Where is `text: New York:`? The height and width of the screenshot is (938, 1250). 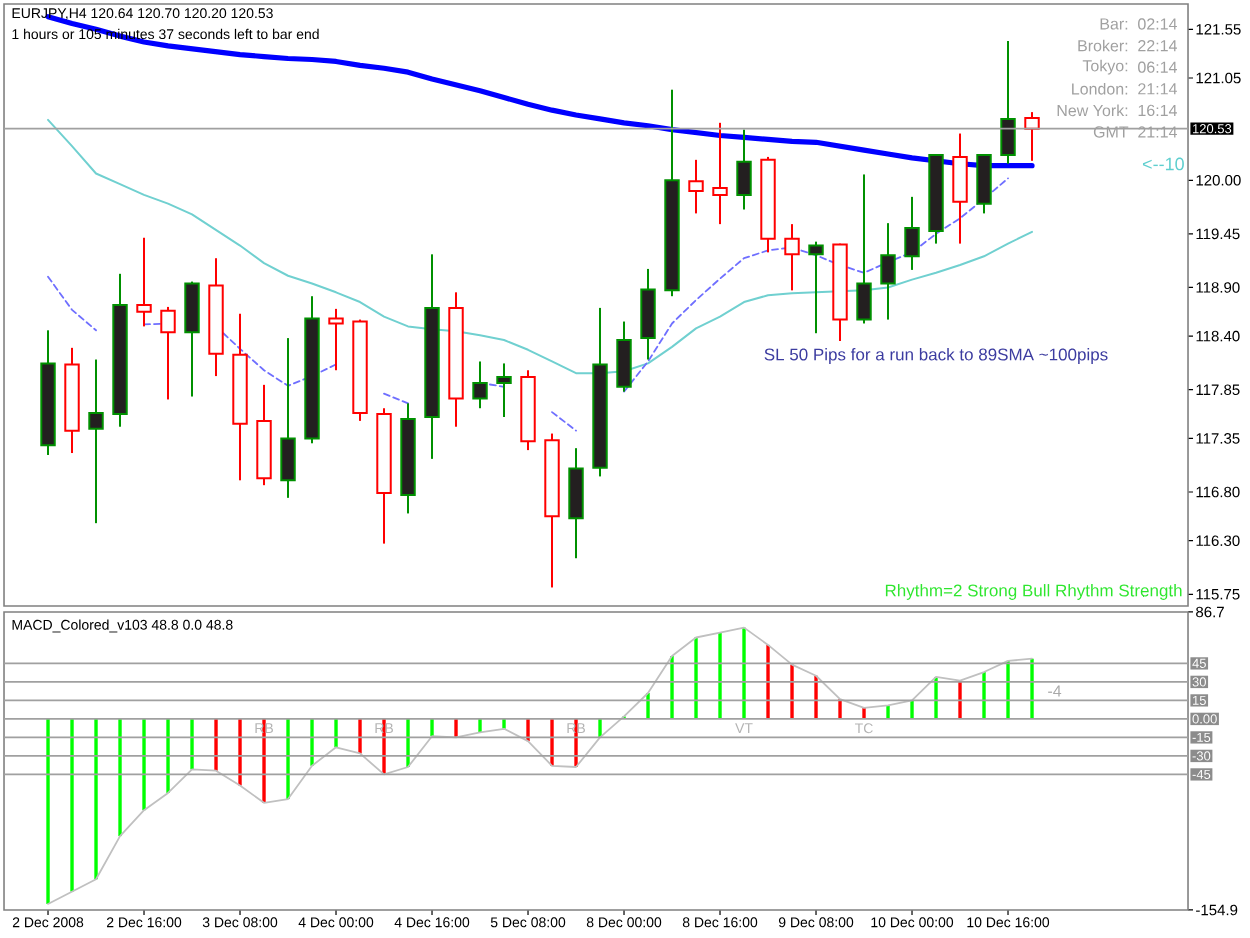
text: New York: is located at coordinates (1092, 110).